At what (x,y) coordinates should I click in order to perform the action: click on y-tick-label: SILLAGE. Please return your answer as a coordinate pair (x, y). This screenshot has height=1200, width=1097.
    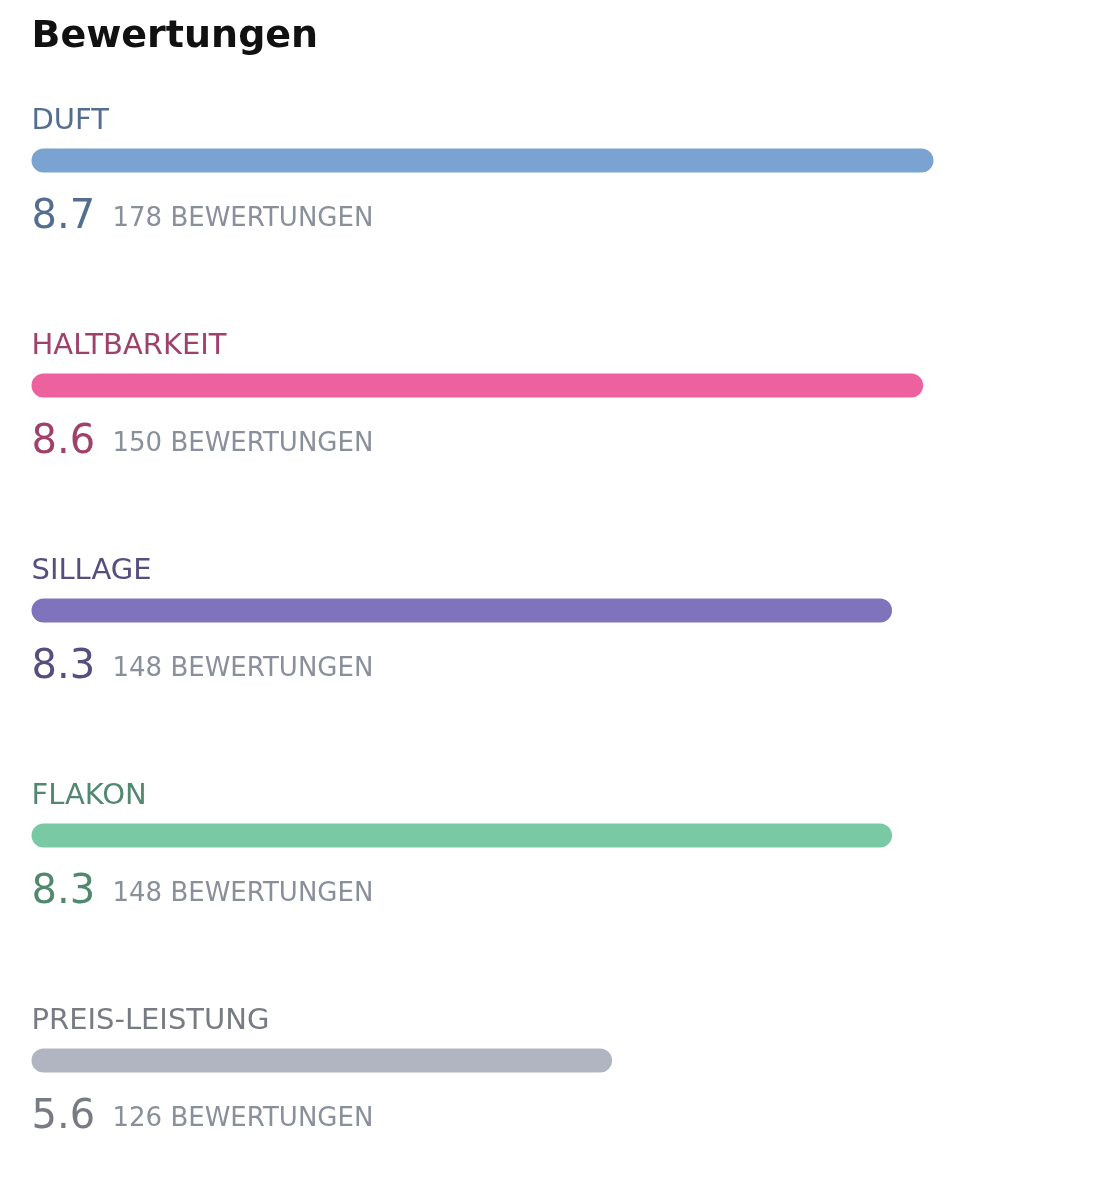
    Looking at the image, I should click on (91, 568).